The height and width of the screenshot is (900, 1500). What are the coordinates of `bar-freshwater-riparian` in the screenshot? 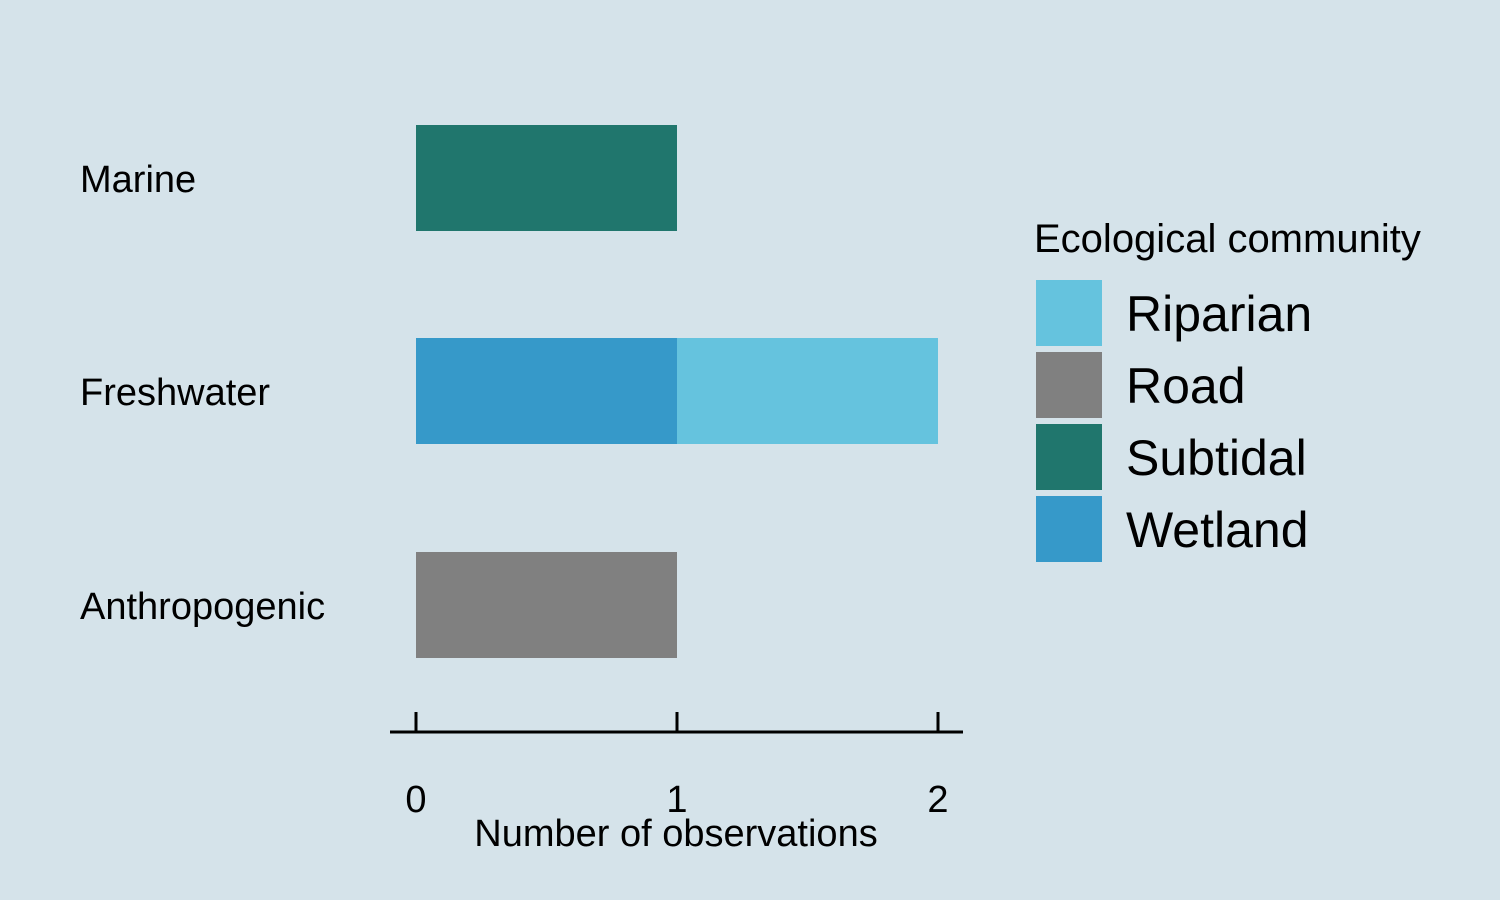 It's located at (807, 391).